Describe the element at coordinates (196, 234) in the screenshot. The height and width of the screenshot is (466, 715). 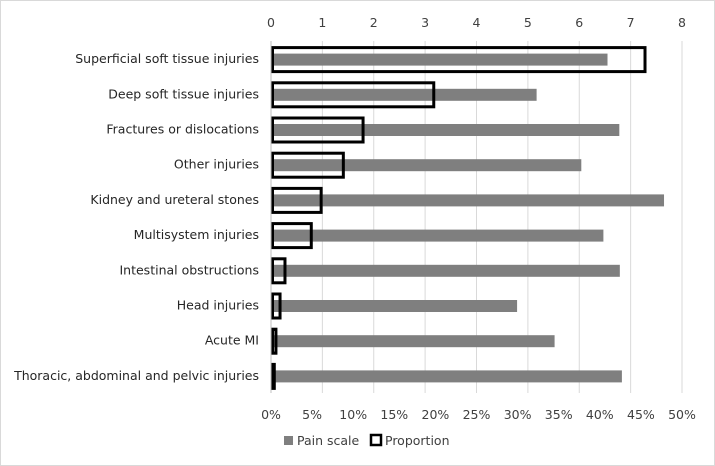
I see `category-label: Multisystem injuries` at that location.